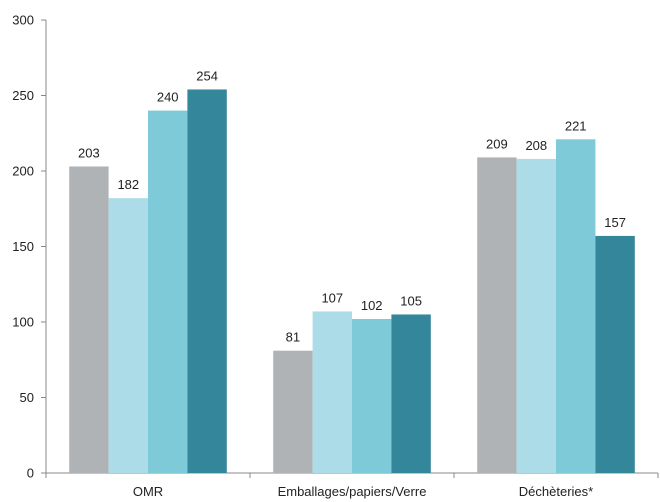 The image size is (660, 502). I want to click on data-label: 254, so click(207, 75).